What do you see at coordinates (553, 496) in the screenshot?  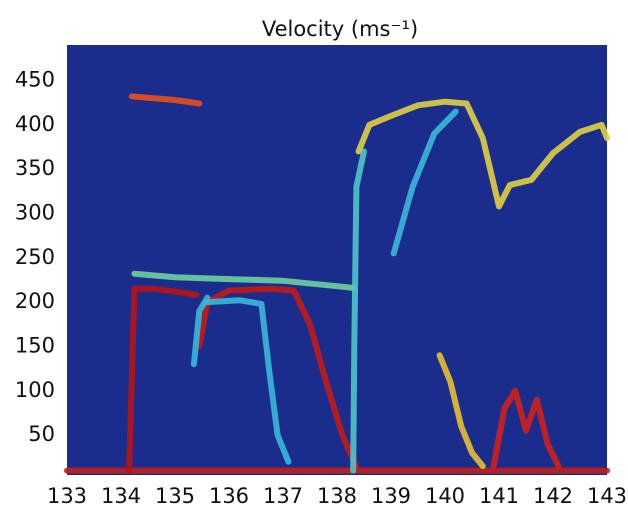 I see `x-tick-label: 142` at bounding box center [553, 496].